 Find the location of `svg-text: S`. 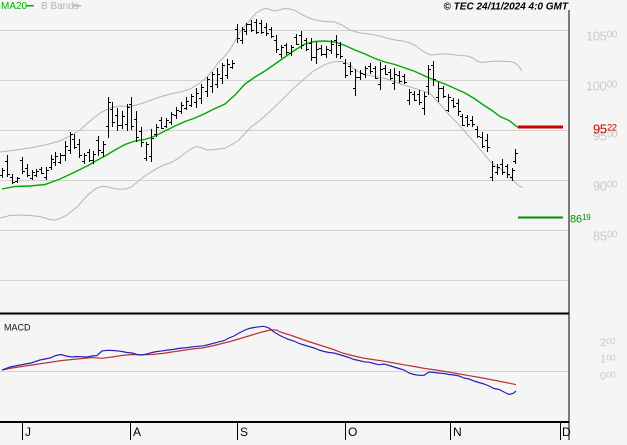

svg-text: S is located at coordinates (244, 432).